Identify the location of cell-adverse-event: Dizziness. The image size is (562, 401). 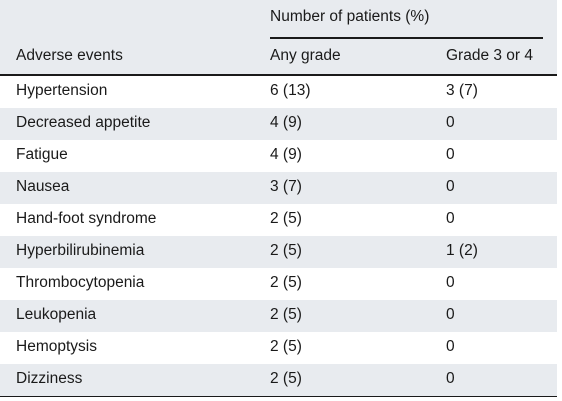
(49, 378).